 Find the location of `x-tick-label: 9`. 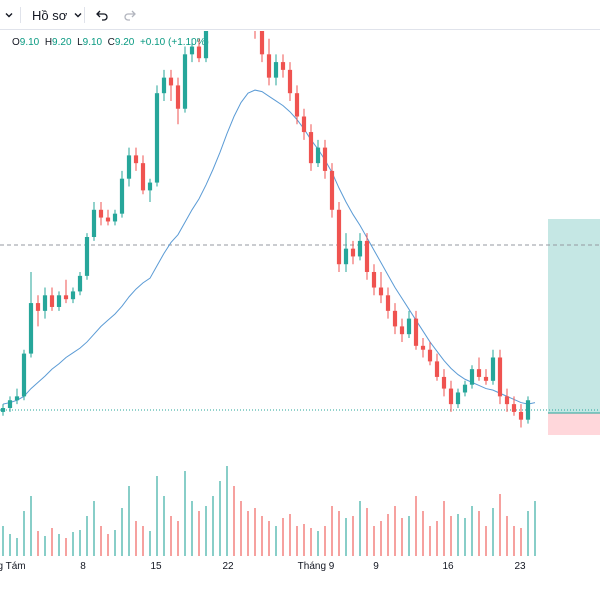

x-tick-label: 9 is located at coordinates (376, 566).